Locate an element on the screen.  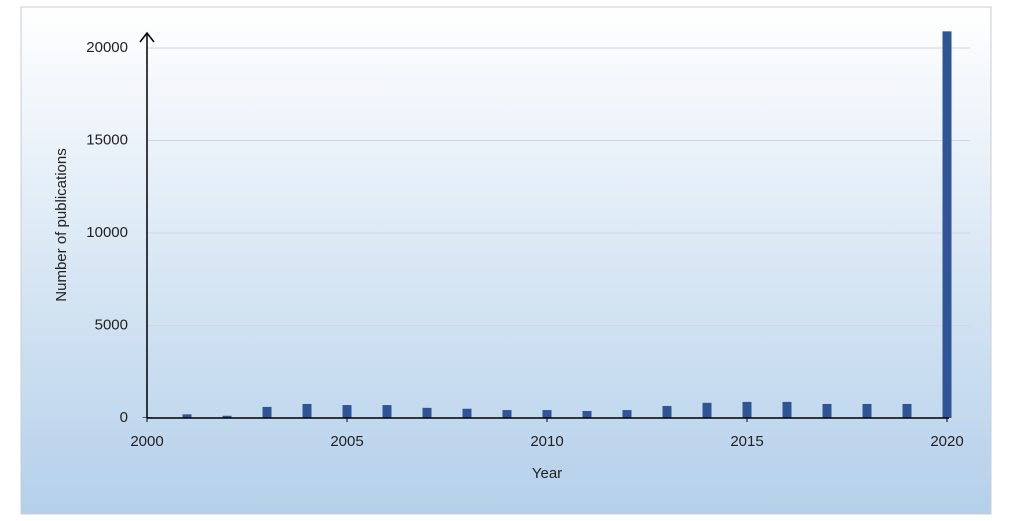
y-tick-label: 15000 is located at coordinates (107, 139).